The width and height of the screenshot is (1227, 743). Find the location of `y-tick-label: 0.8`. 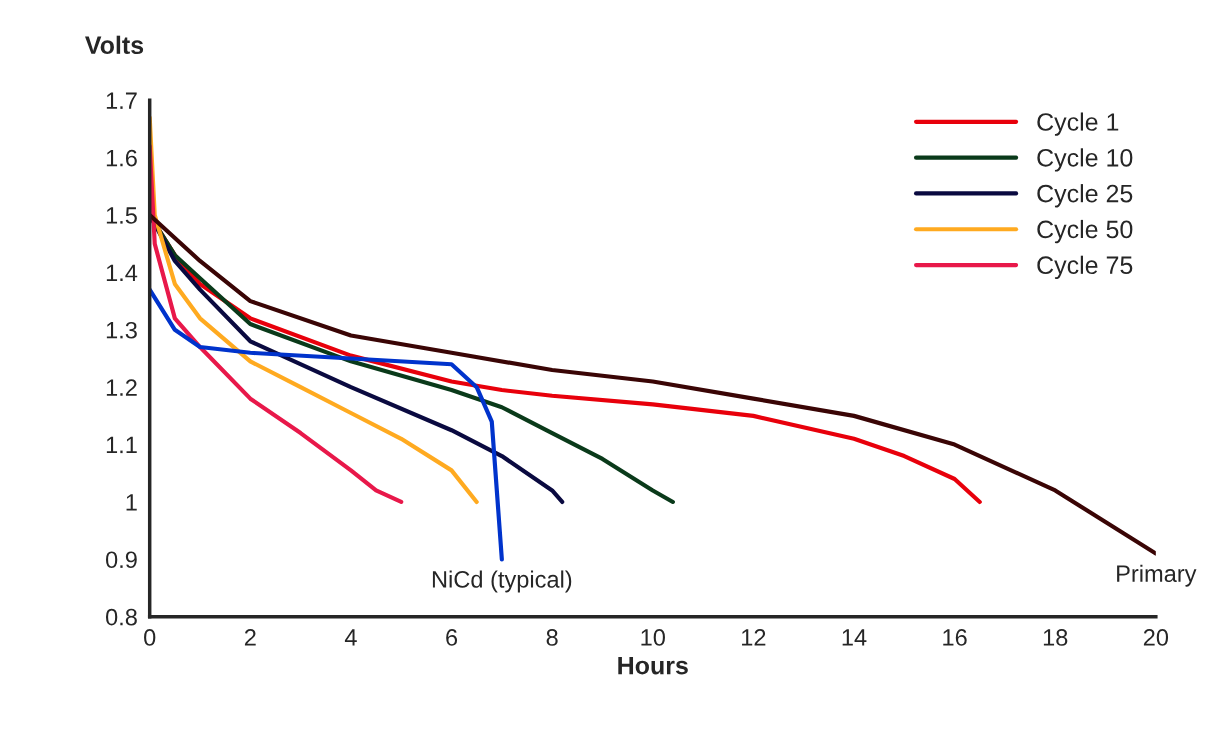

y-tick-label: 0.8 is located at coordinates (121, 617).